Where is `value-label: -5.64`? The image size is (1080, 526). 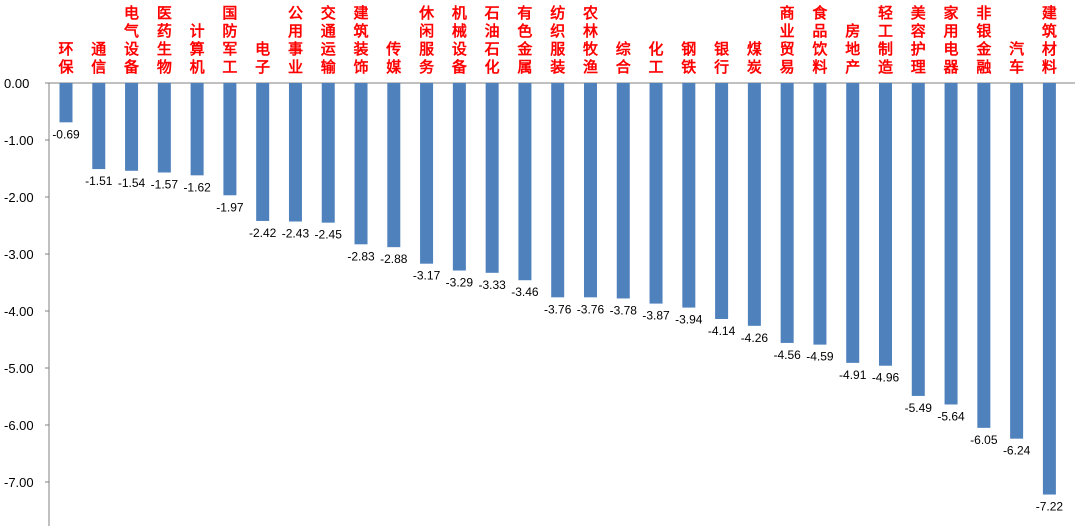 value-label: -5.64 is located at coordinates (951, 416).